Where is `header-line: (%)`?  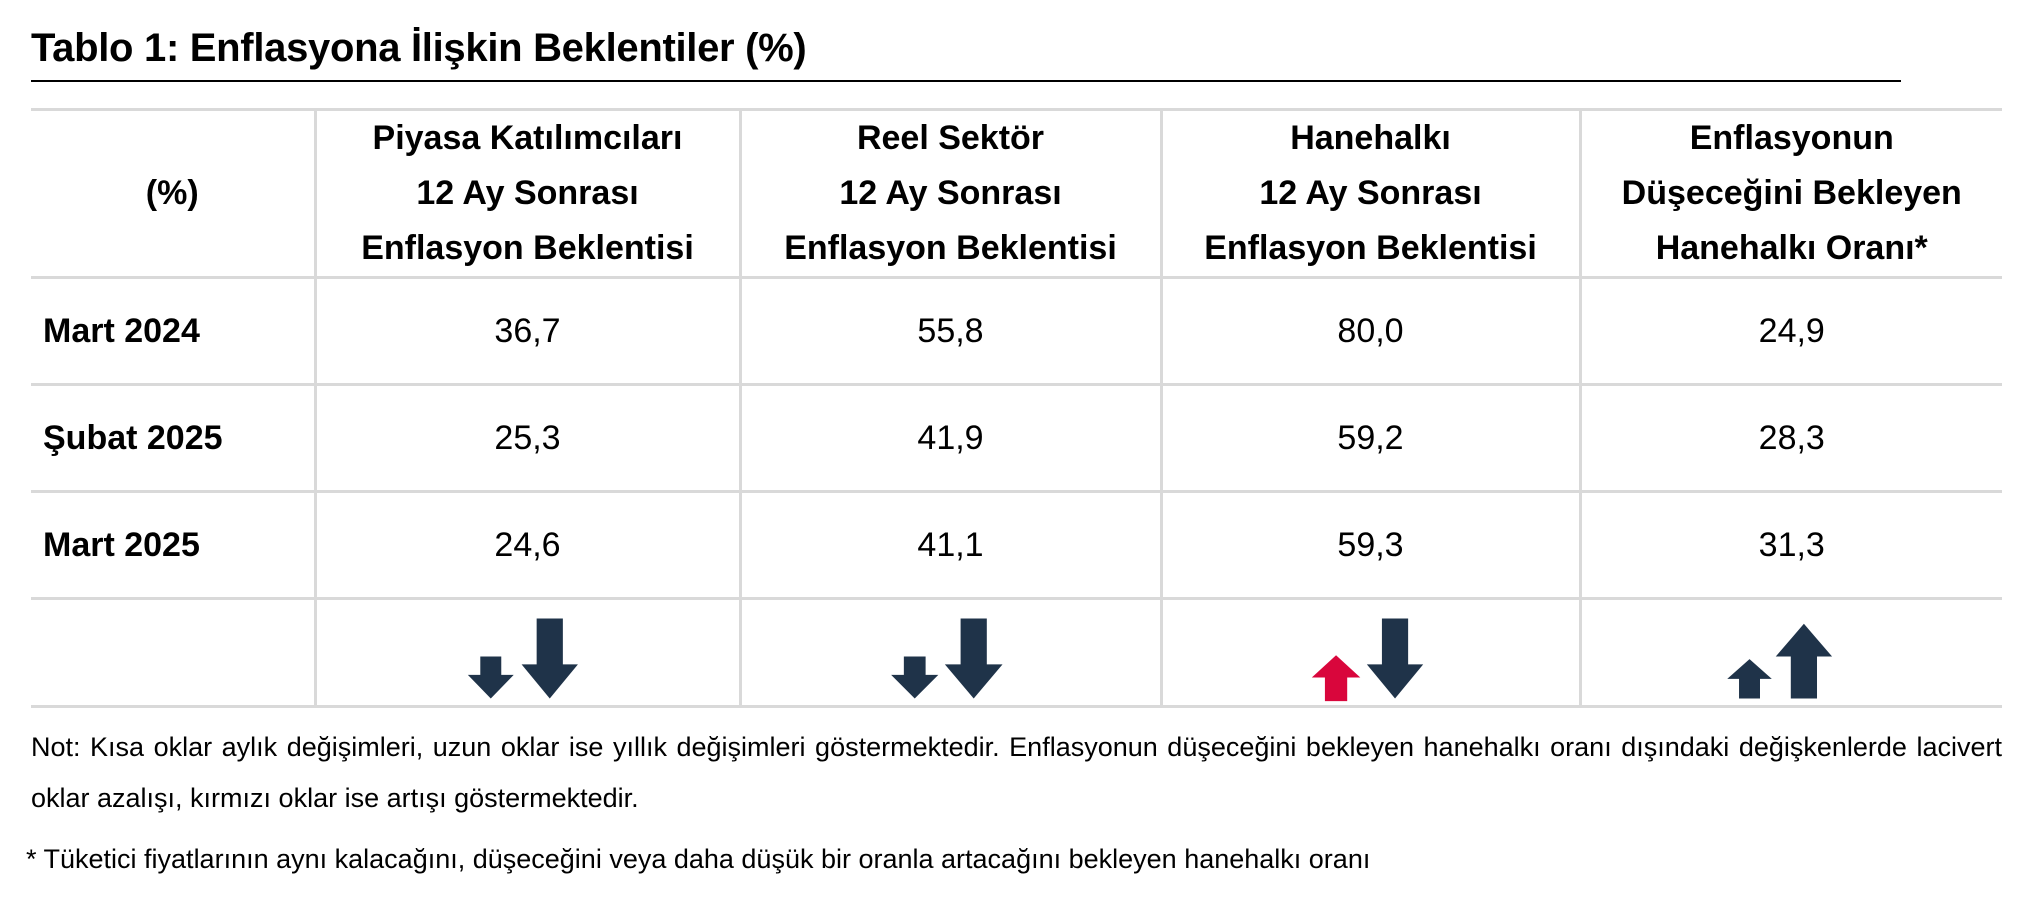
header-line: (%) is located at coordinates (172, 193).